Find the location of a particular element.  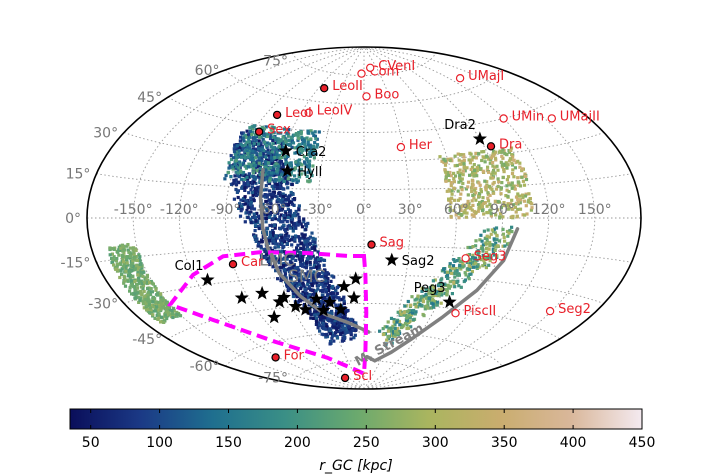

candidate-marker is located at coordinates (207, 279).